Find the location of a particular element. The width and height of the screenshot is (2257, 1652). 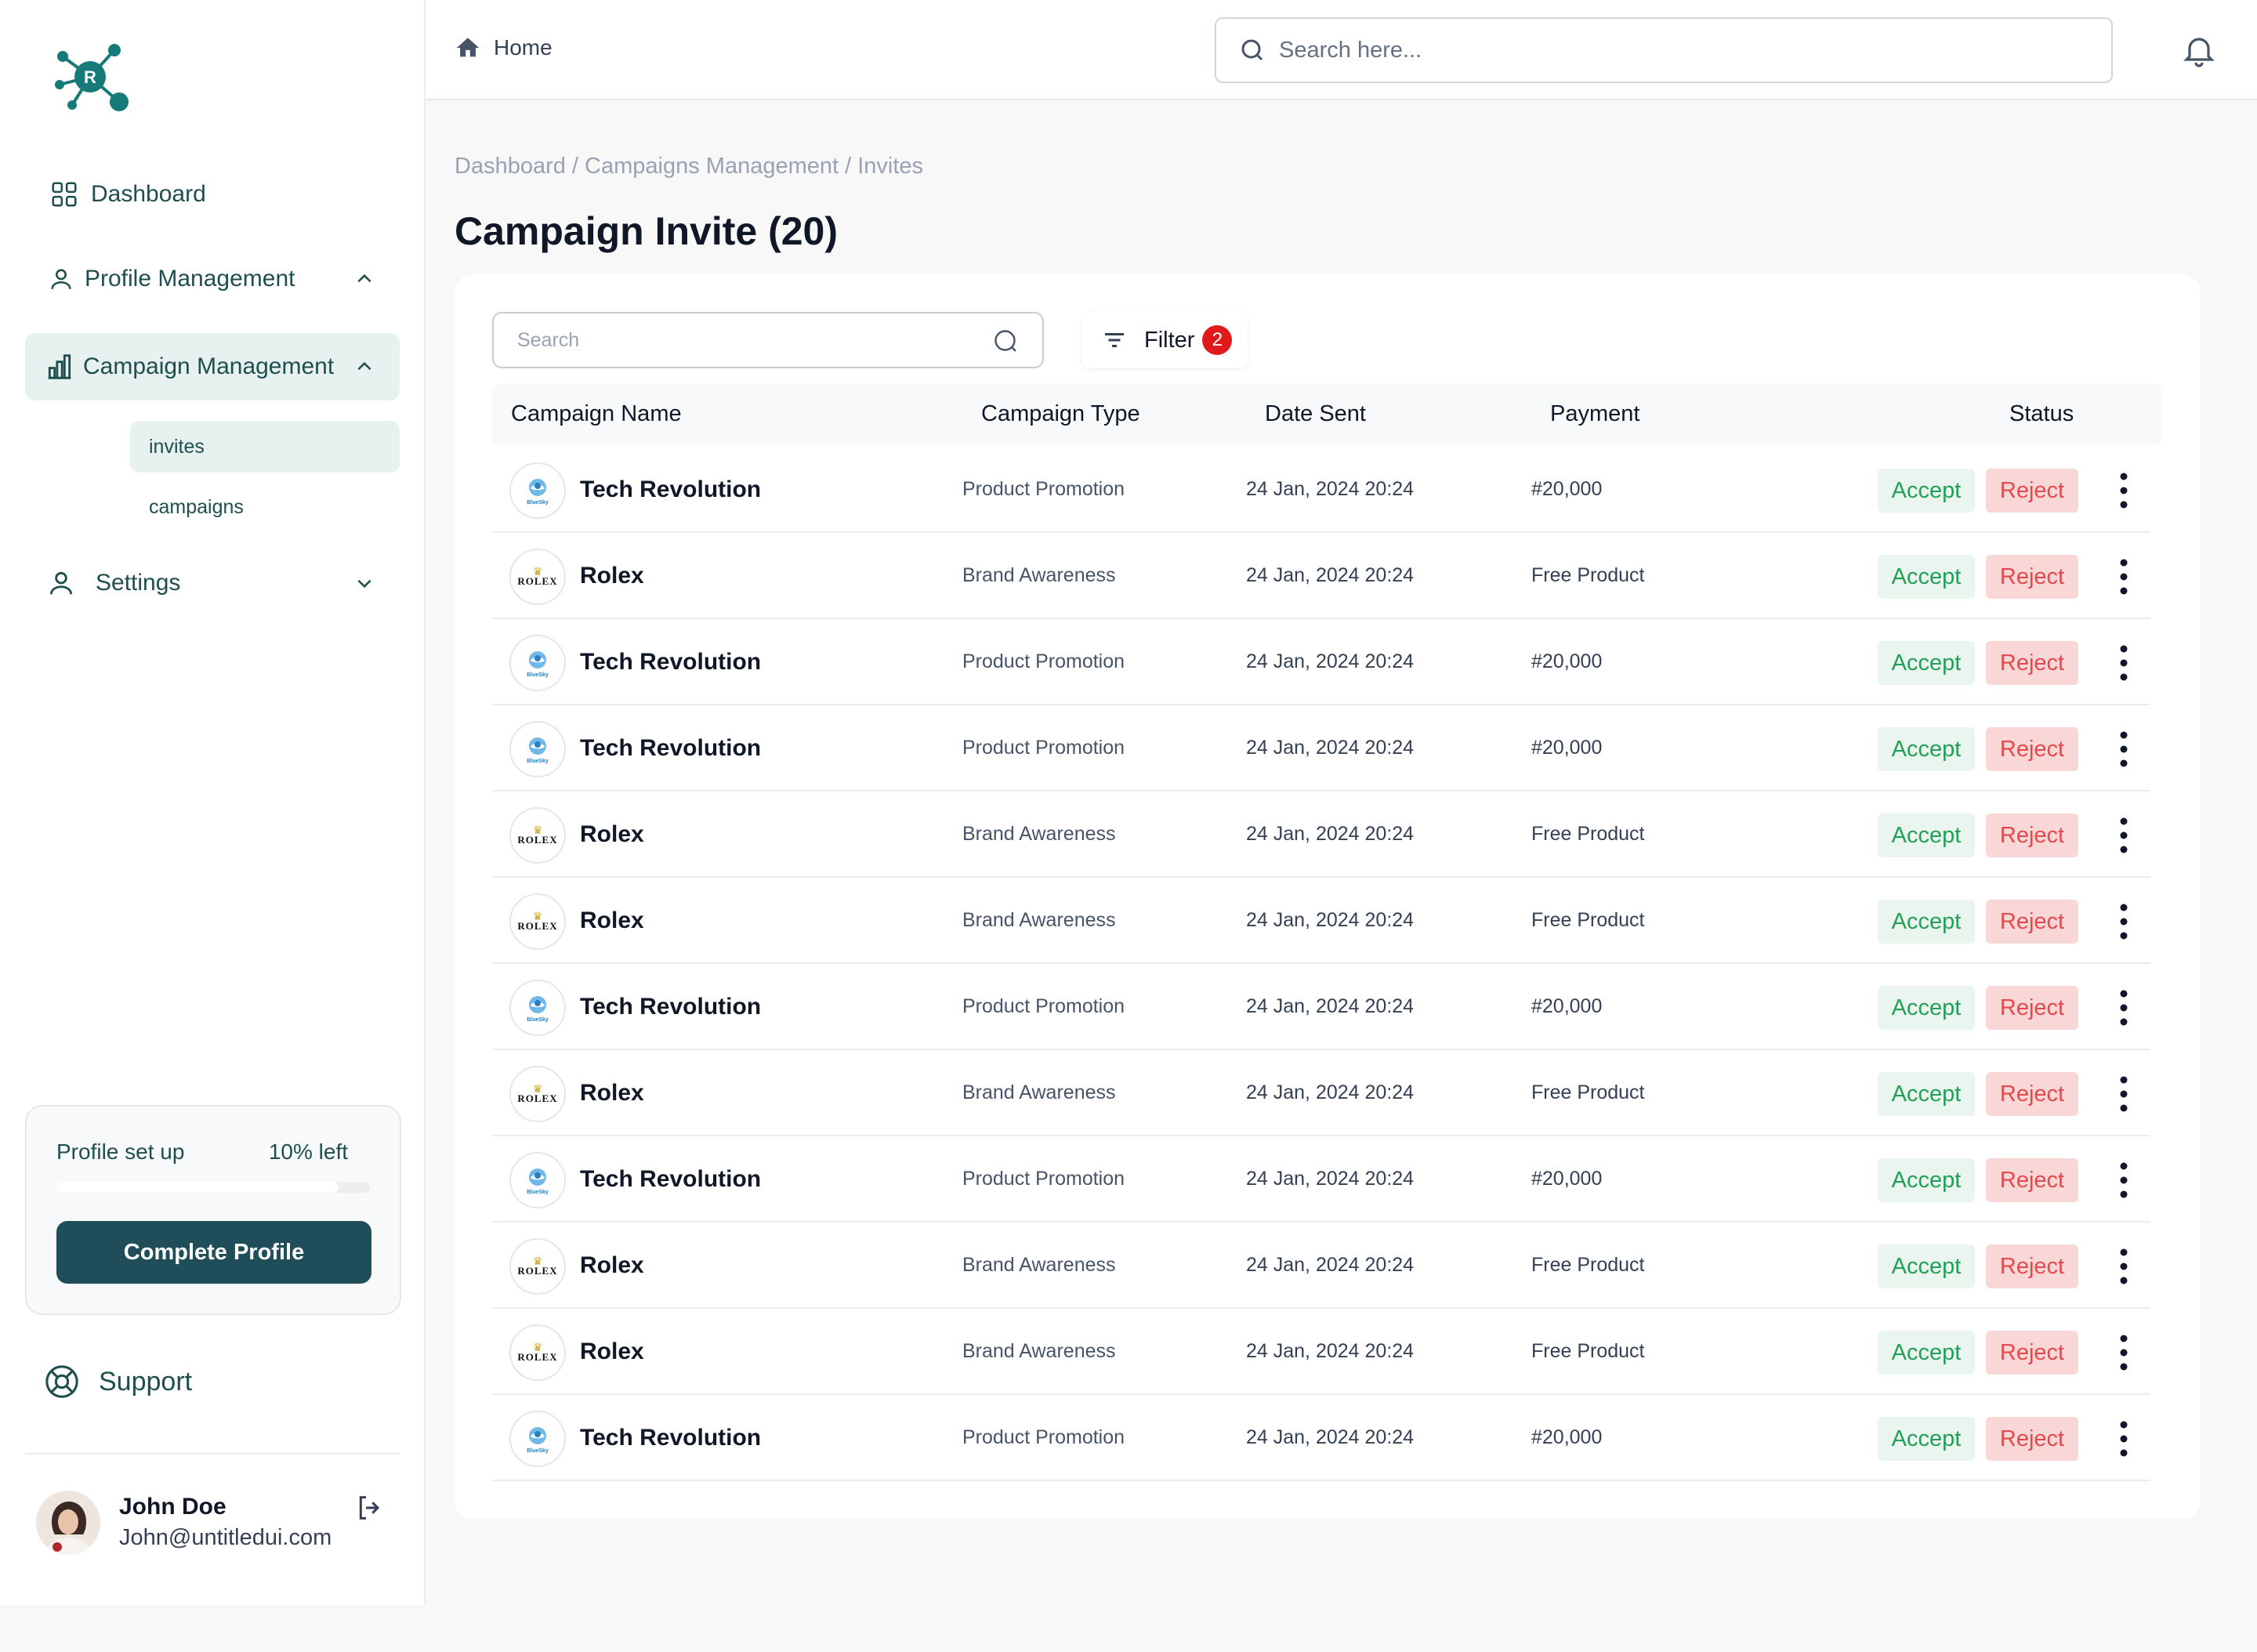

filter-button: Filter 2 is located at coordinates (1164, 340).